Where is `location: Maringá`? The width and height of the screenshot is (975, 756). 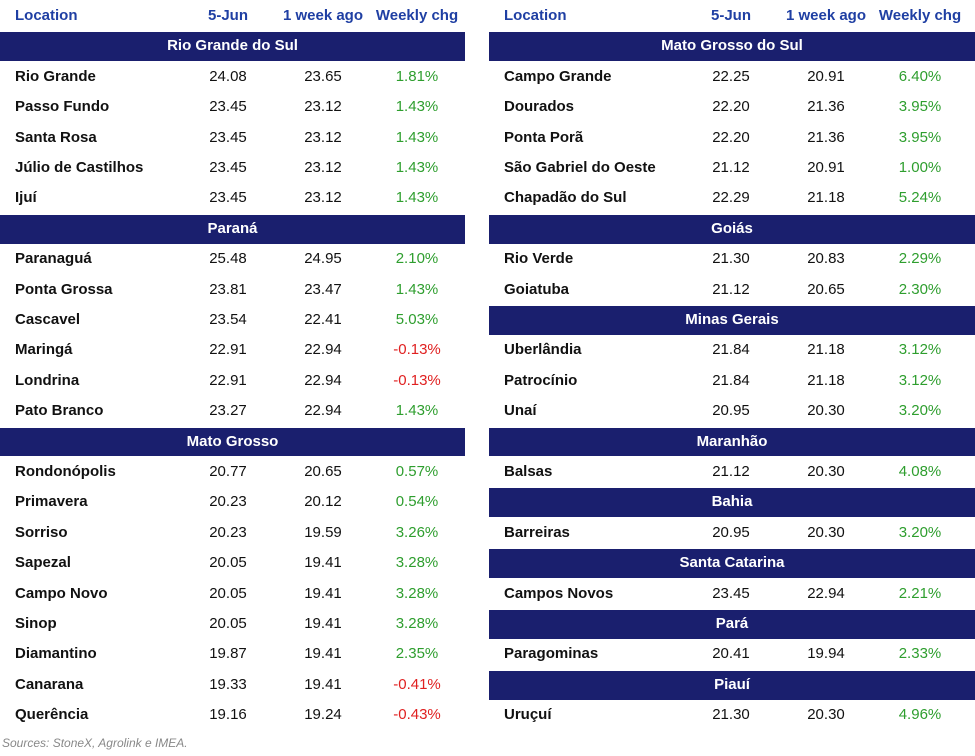 location: Maringá is located at coordinates (44, 350).